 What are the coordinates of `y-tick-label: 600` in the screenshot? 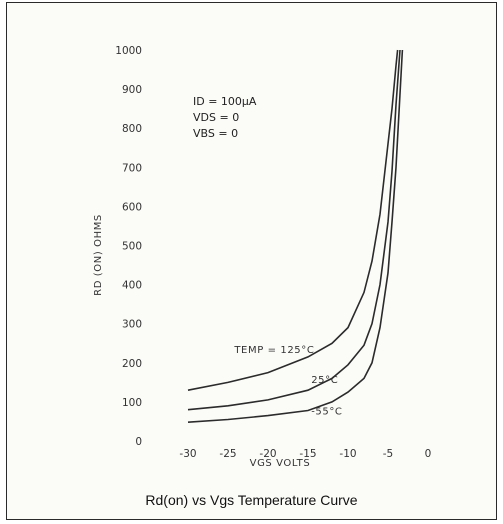 It's located at (132, 207).